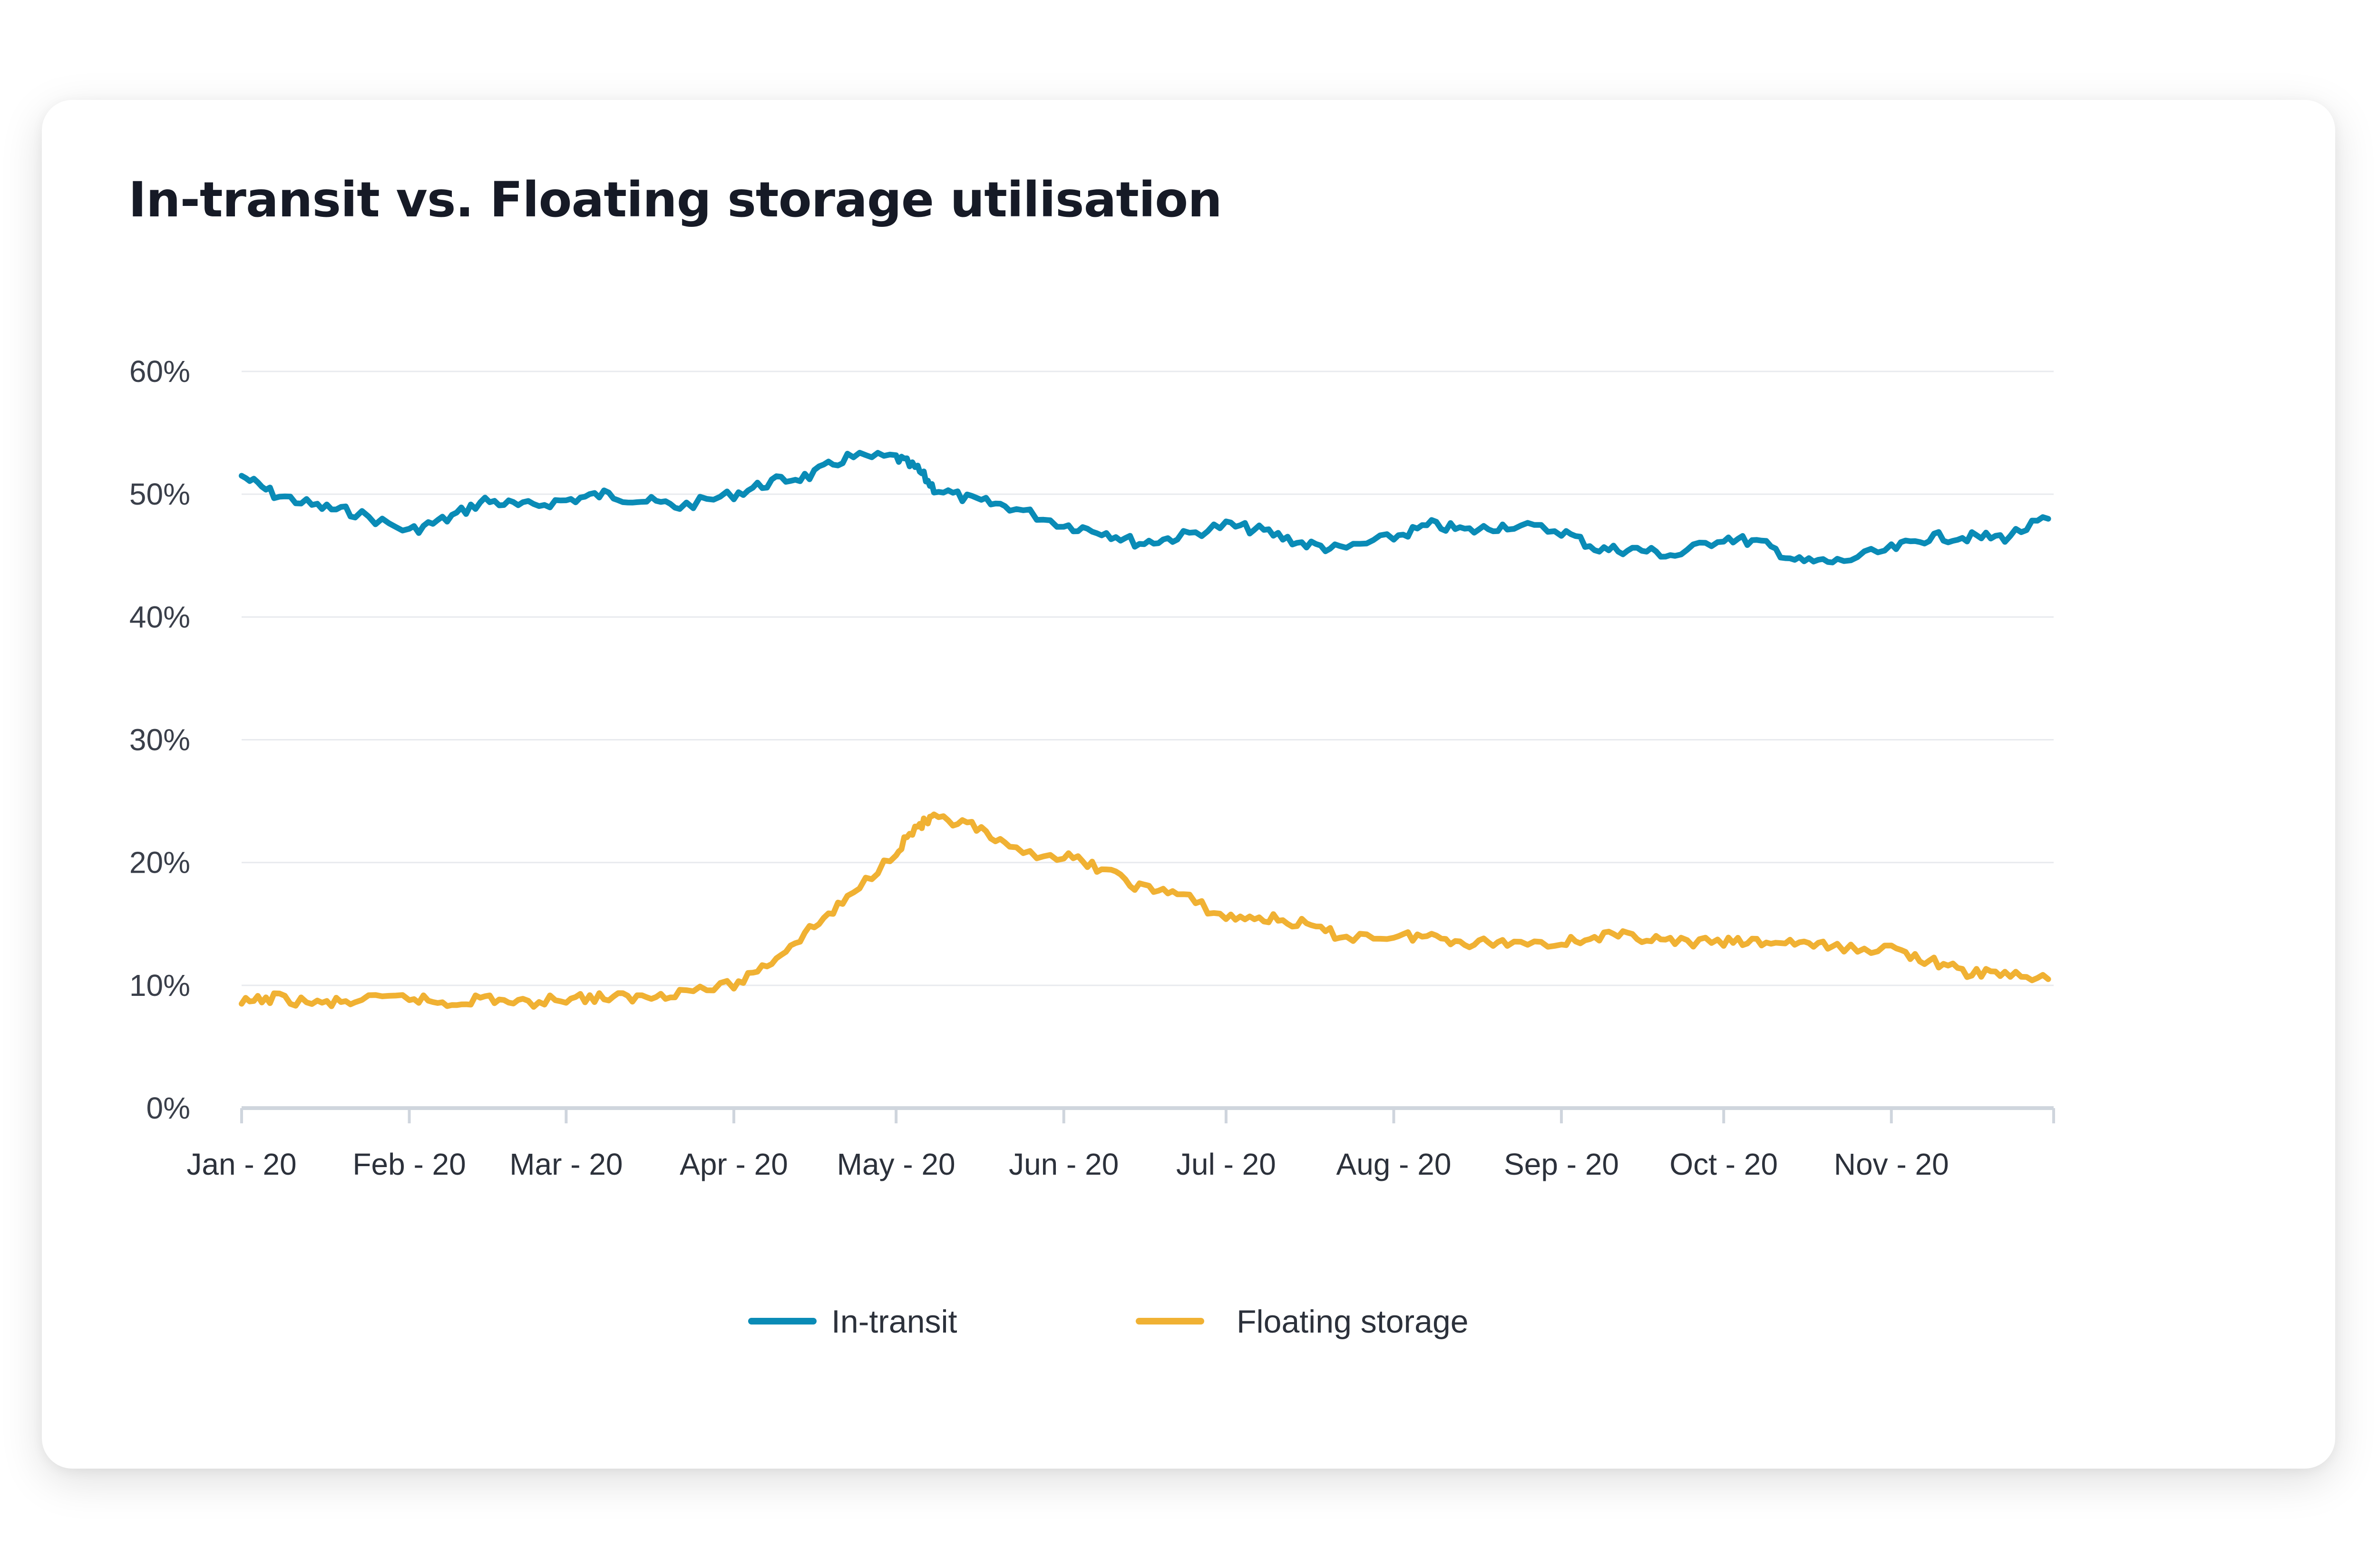  What do you see at coordinates (894, 1322) in the screenshot?
I see `legend-label-in-transit: In-transit` at bounding box center [894, 1322].